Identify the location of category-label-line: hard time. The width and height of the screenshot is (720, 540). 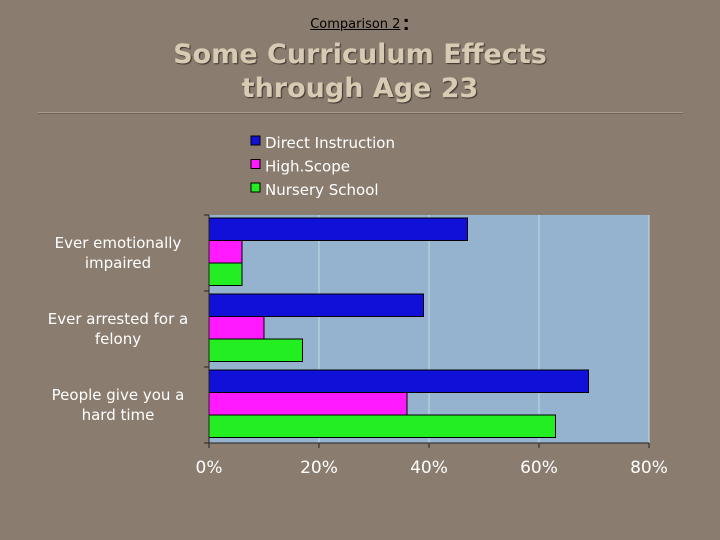
(118, 415).